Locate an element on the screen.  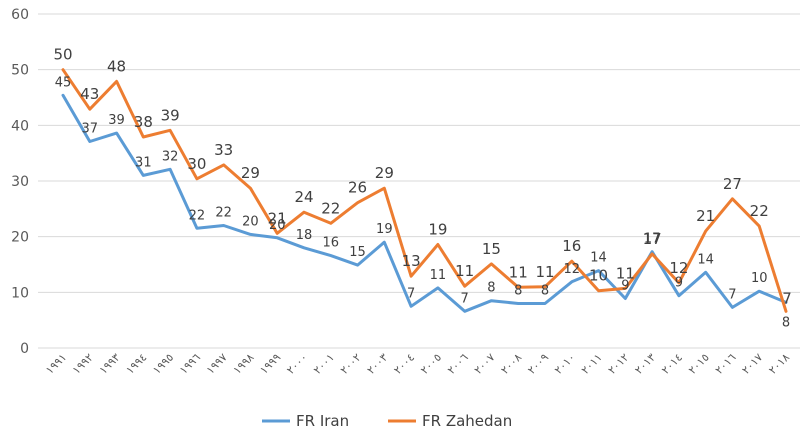
data-label: 37 is located at coordinates (90, 128).